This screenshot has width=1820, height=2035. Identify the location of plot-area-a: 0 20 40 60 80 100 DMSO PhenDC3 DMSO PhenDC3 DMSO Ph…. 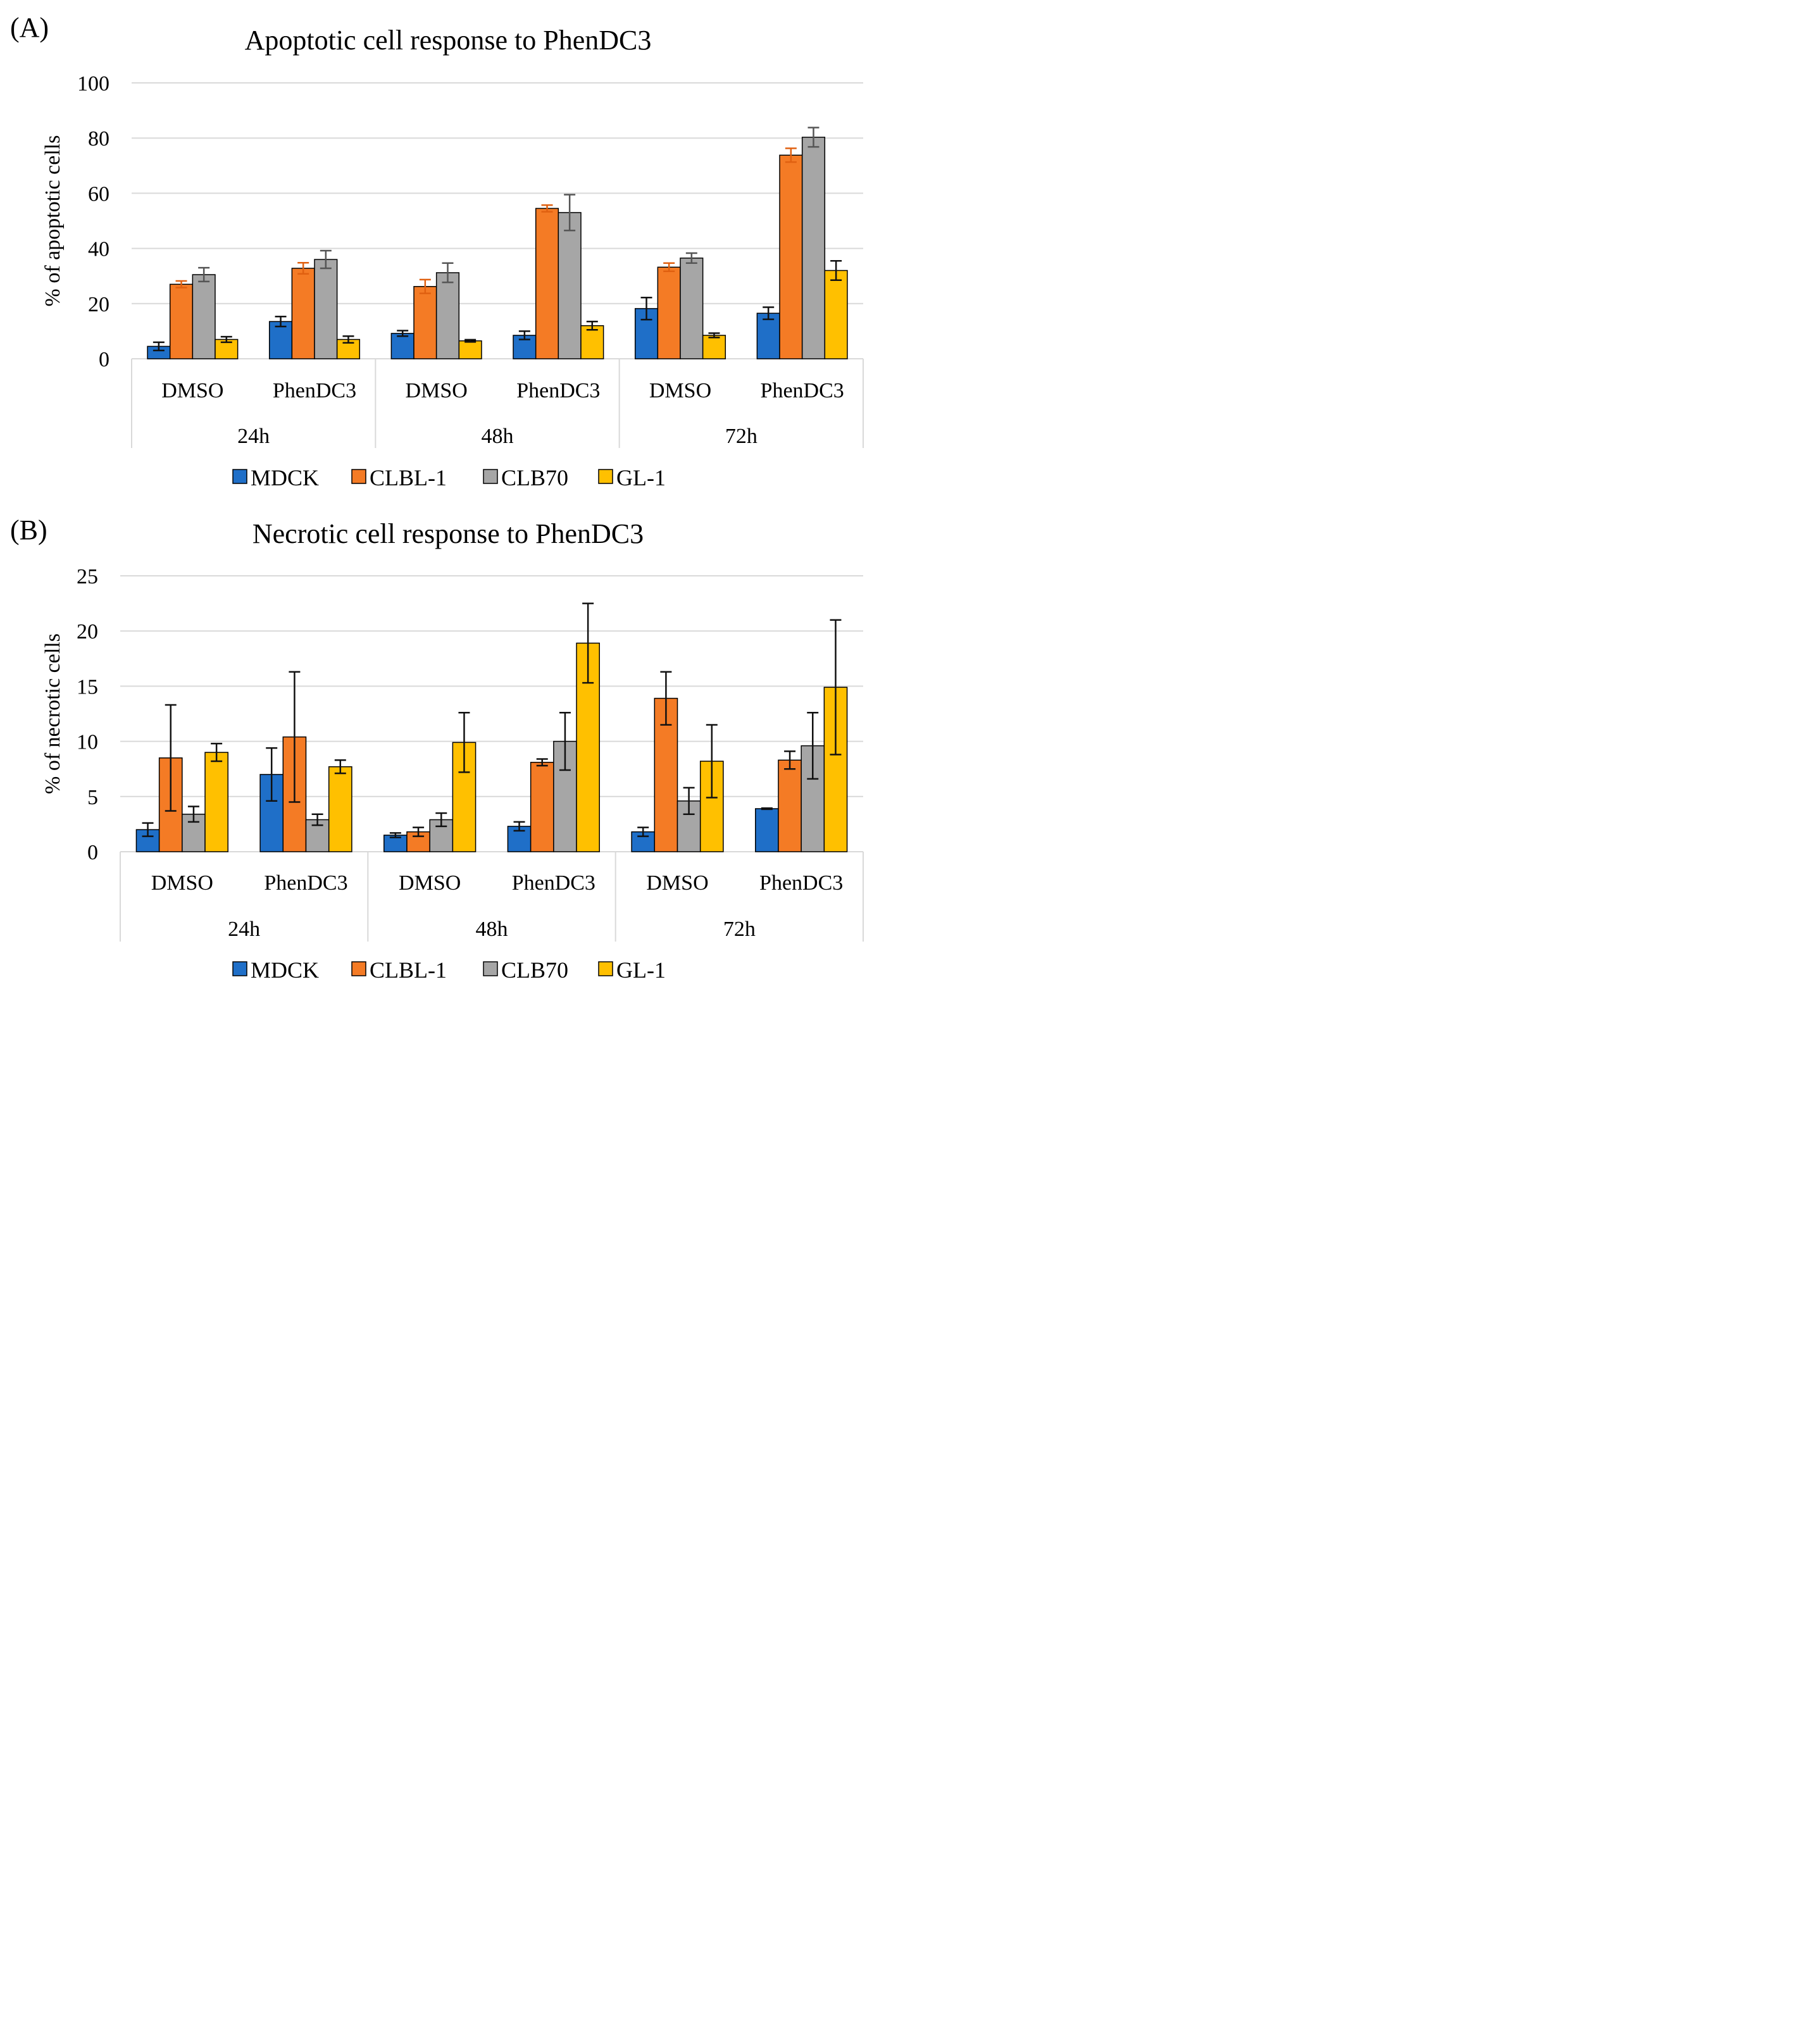
(470, 260).